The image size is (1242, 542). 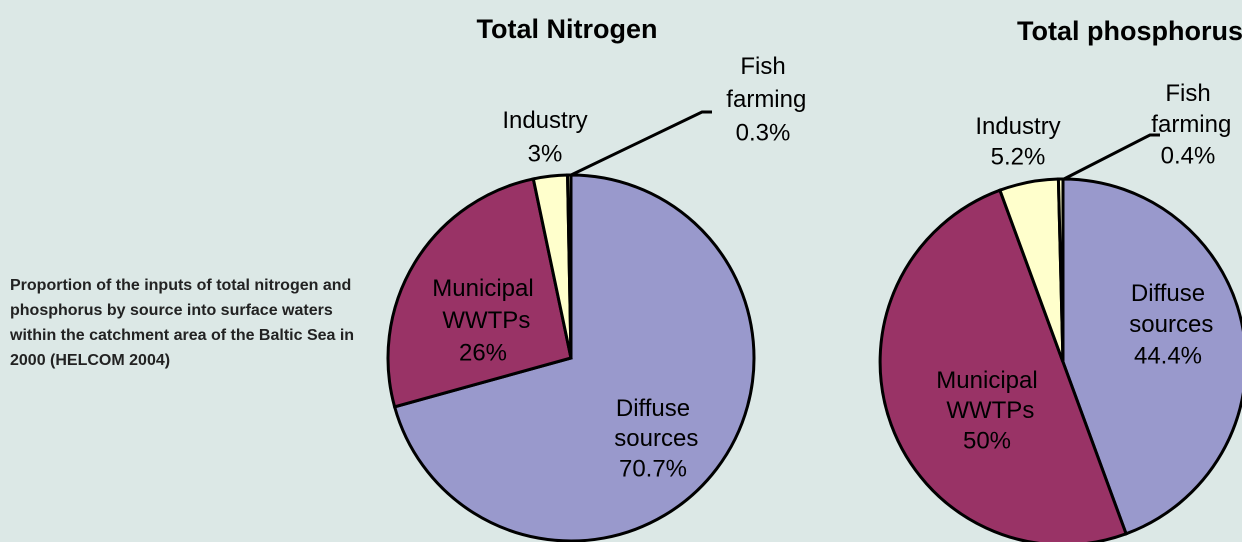 What do you see at coordinates (545, 153) in the screenshot?
I see `value-label: 3%` at bounding box center [545, 153].